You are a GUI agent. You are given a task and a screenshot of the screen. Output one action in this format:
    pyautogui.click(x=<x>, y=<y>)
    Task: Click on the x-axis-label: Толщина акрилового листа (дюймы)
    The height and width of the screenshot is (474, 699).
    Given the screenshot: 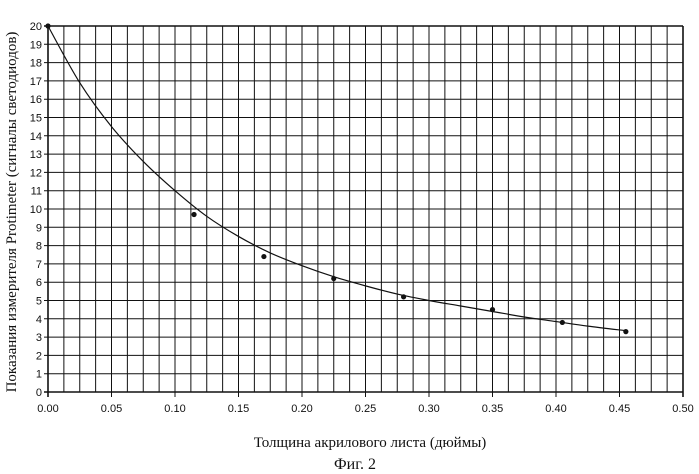 What is the action you would take?
    pyautogui.click(x=370, y=443)
    